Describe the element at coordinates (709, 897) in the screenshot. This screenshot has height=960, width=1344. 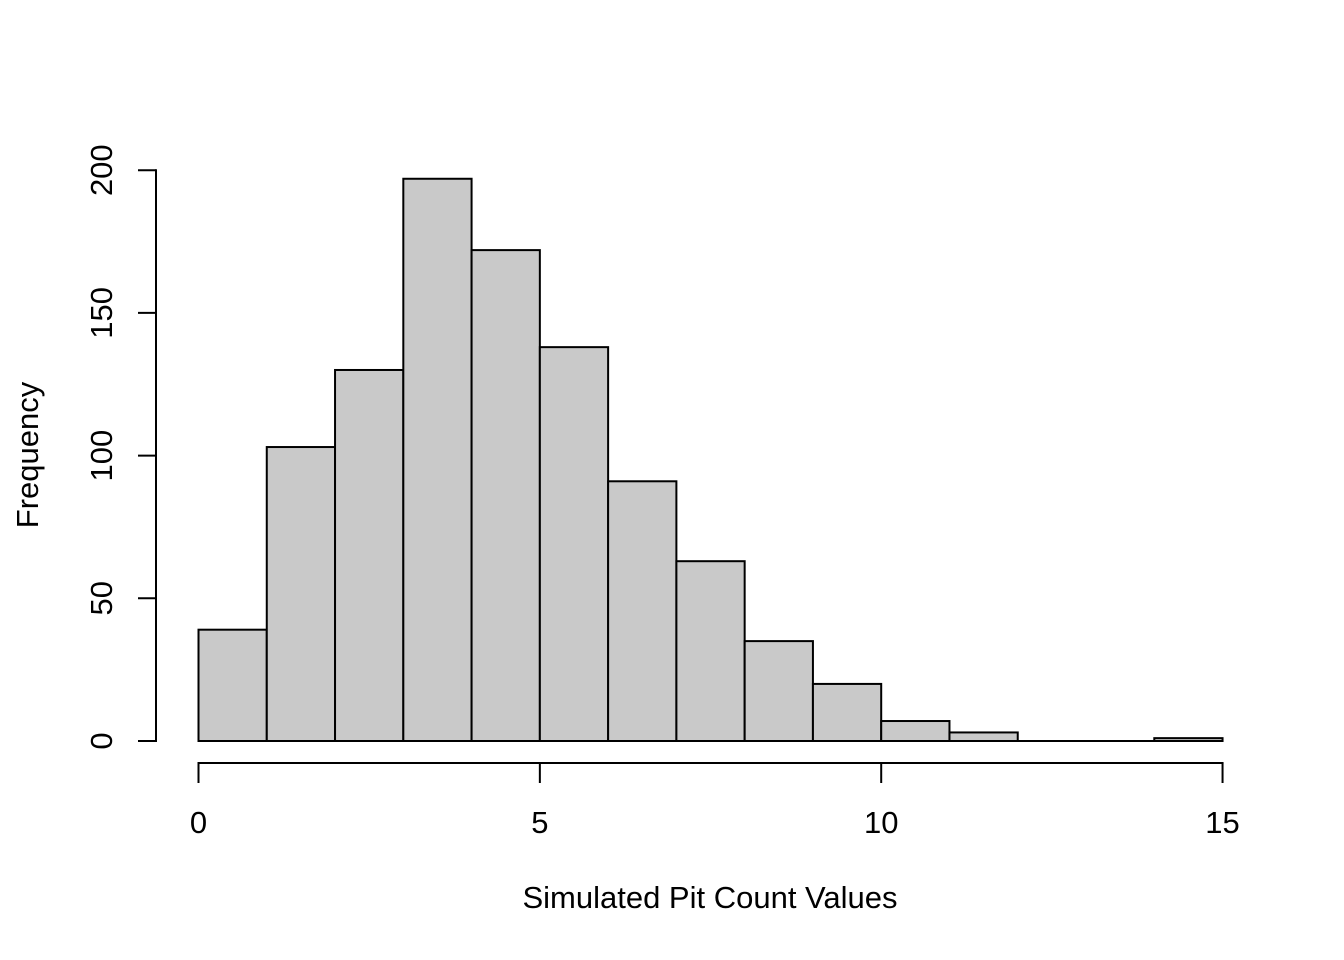
I see `x-axis-title: Simulated Pit Count Values` at that location.